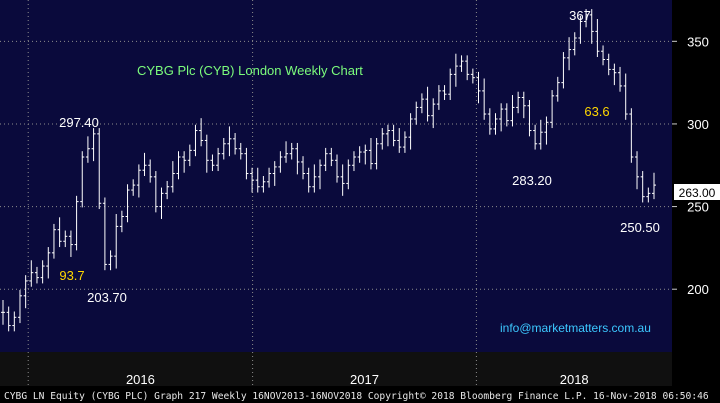 This screenshot has width=720, height=403. Describe the element at coordinates (640, 227) in the screenshot. I see `annotation-label: 250.50` at that location.